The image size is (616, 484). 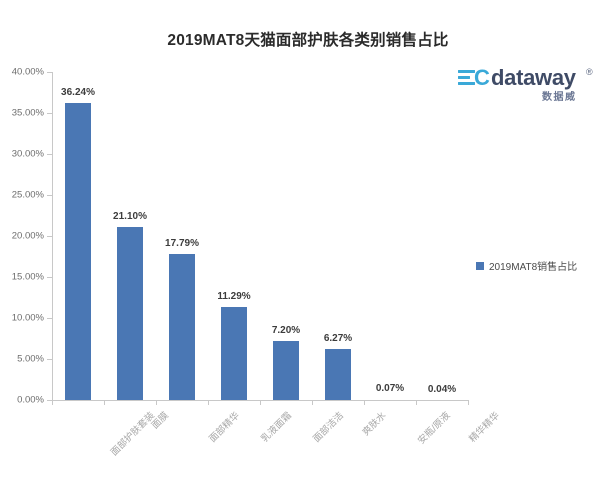 What do you see at coordinates (533, 267) in the screenshot?
I see `legend-label: 2019MAT8销售占比` at bounding box center [533, 267].